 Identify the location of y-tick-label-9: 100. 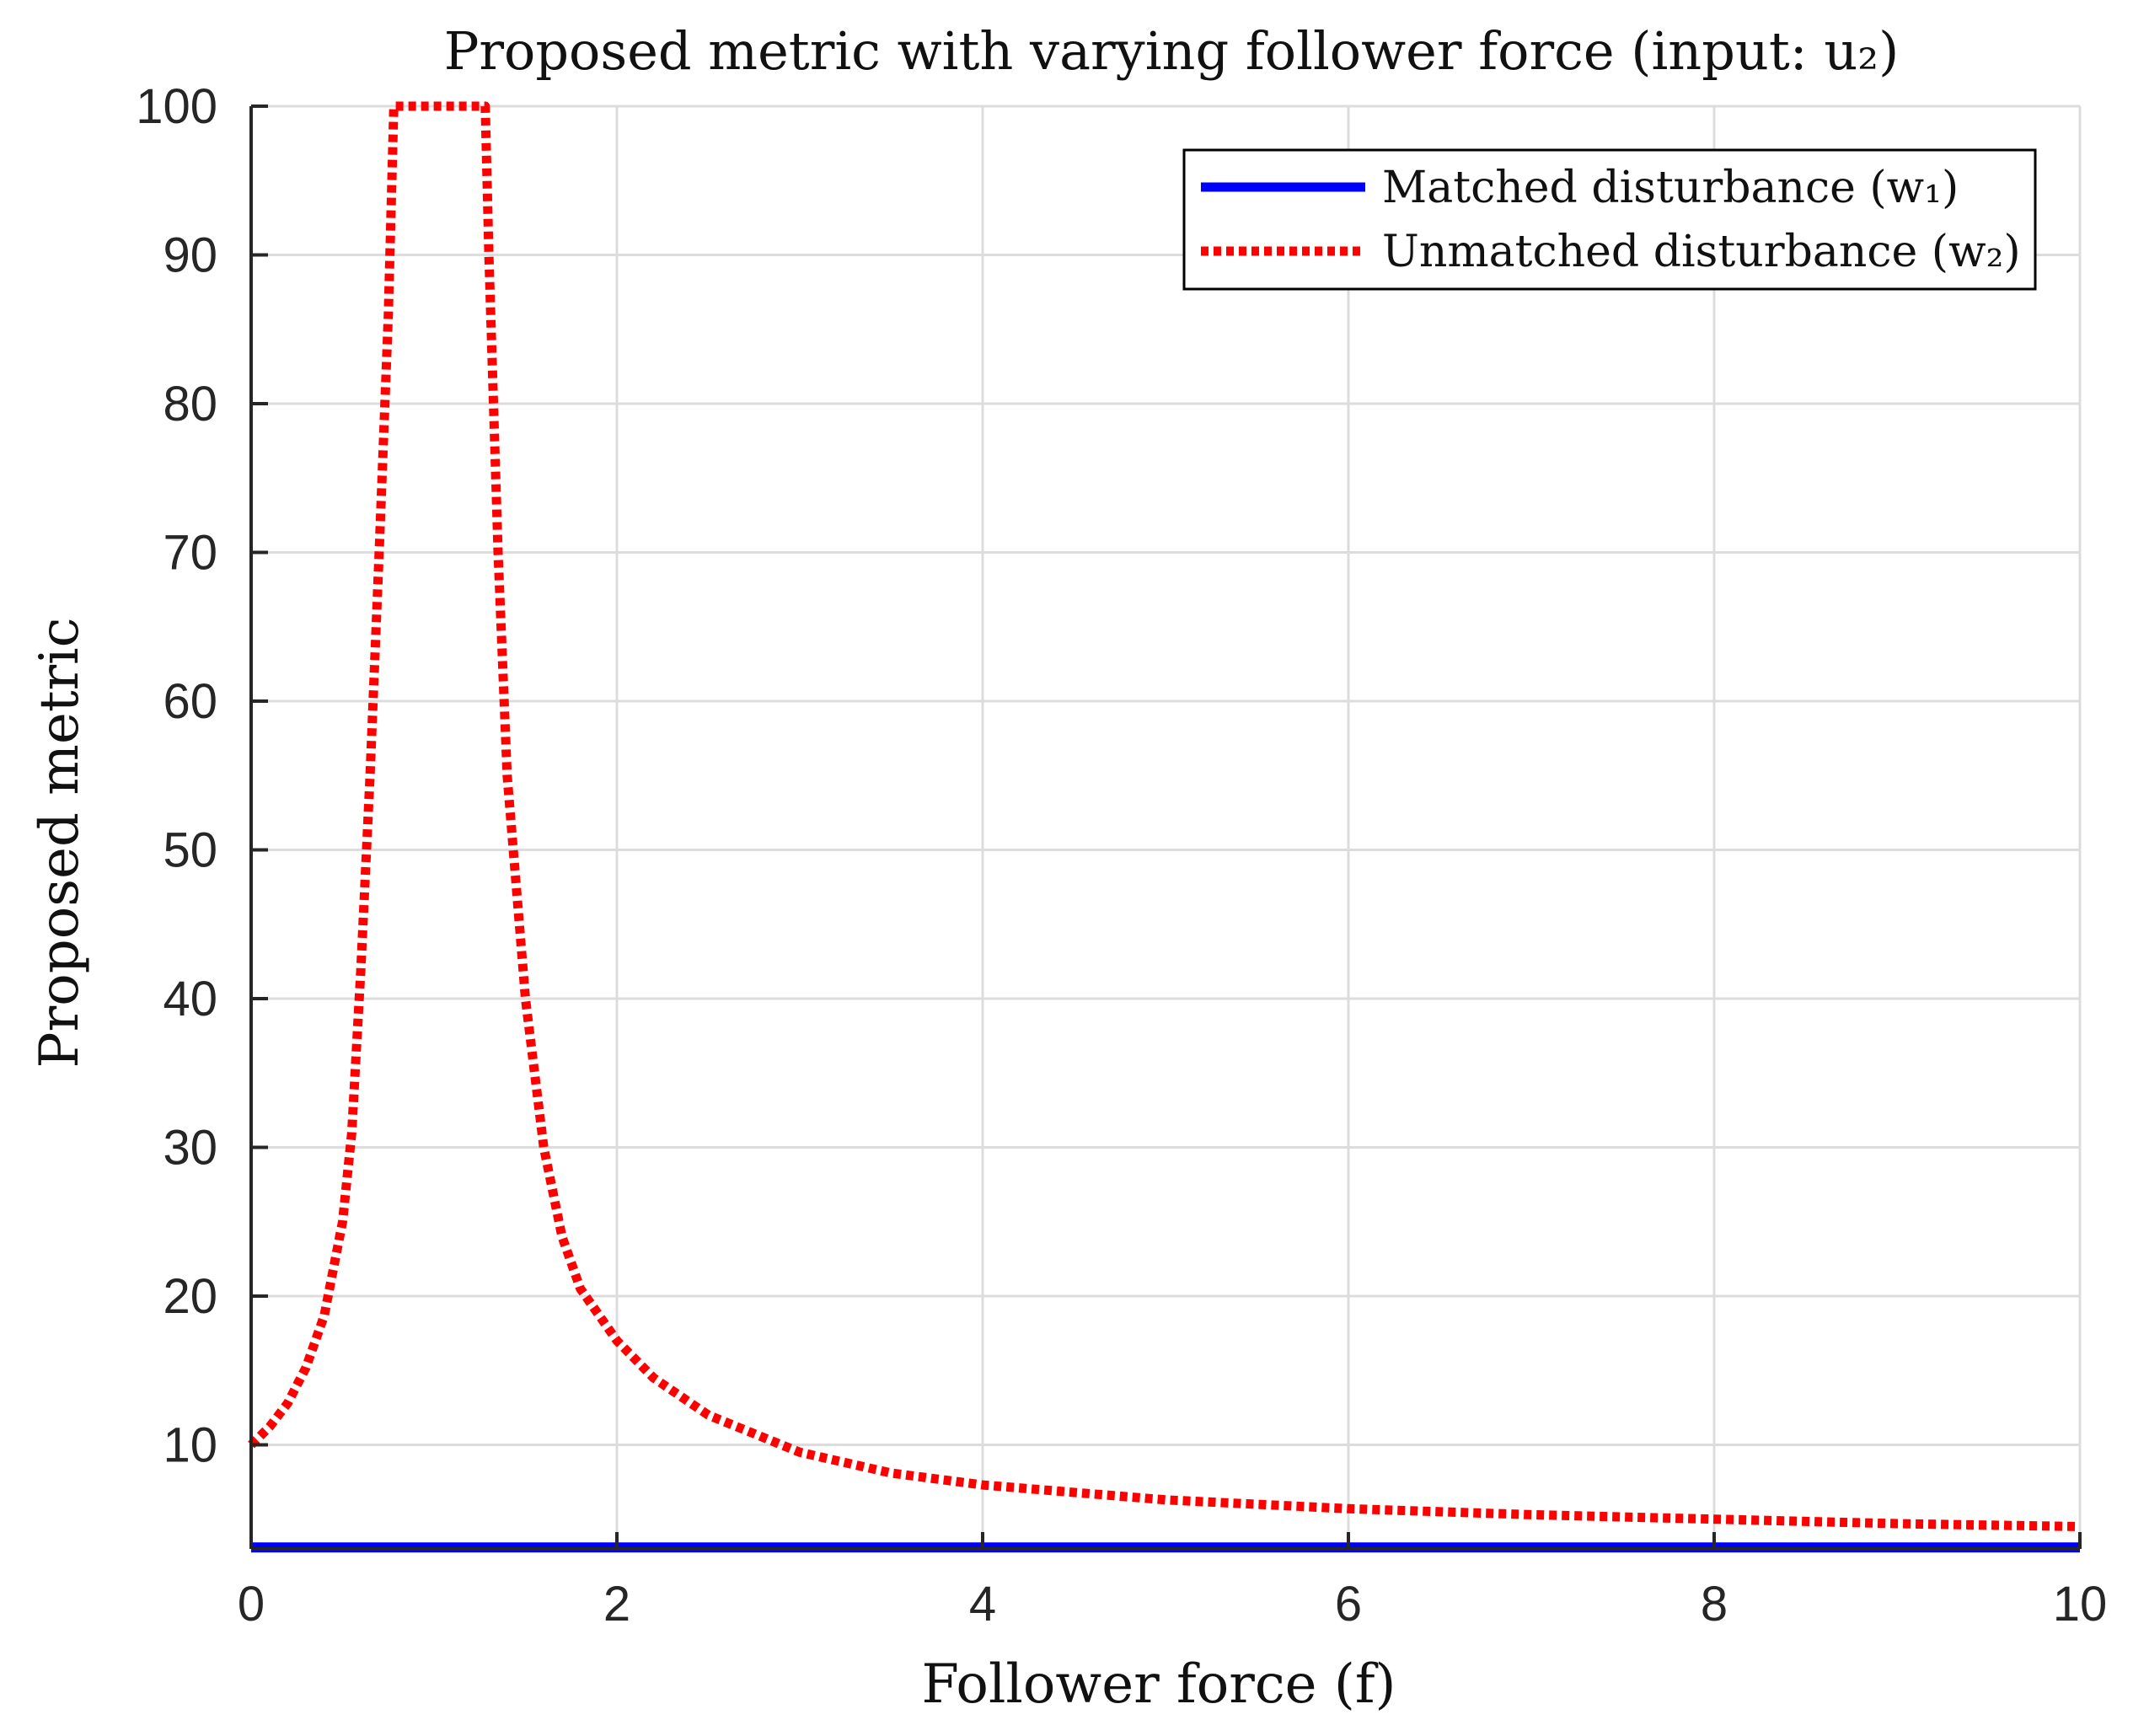
(176, 106).